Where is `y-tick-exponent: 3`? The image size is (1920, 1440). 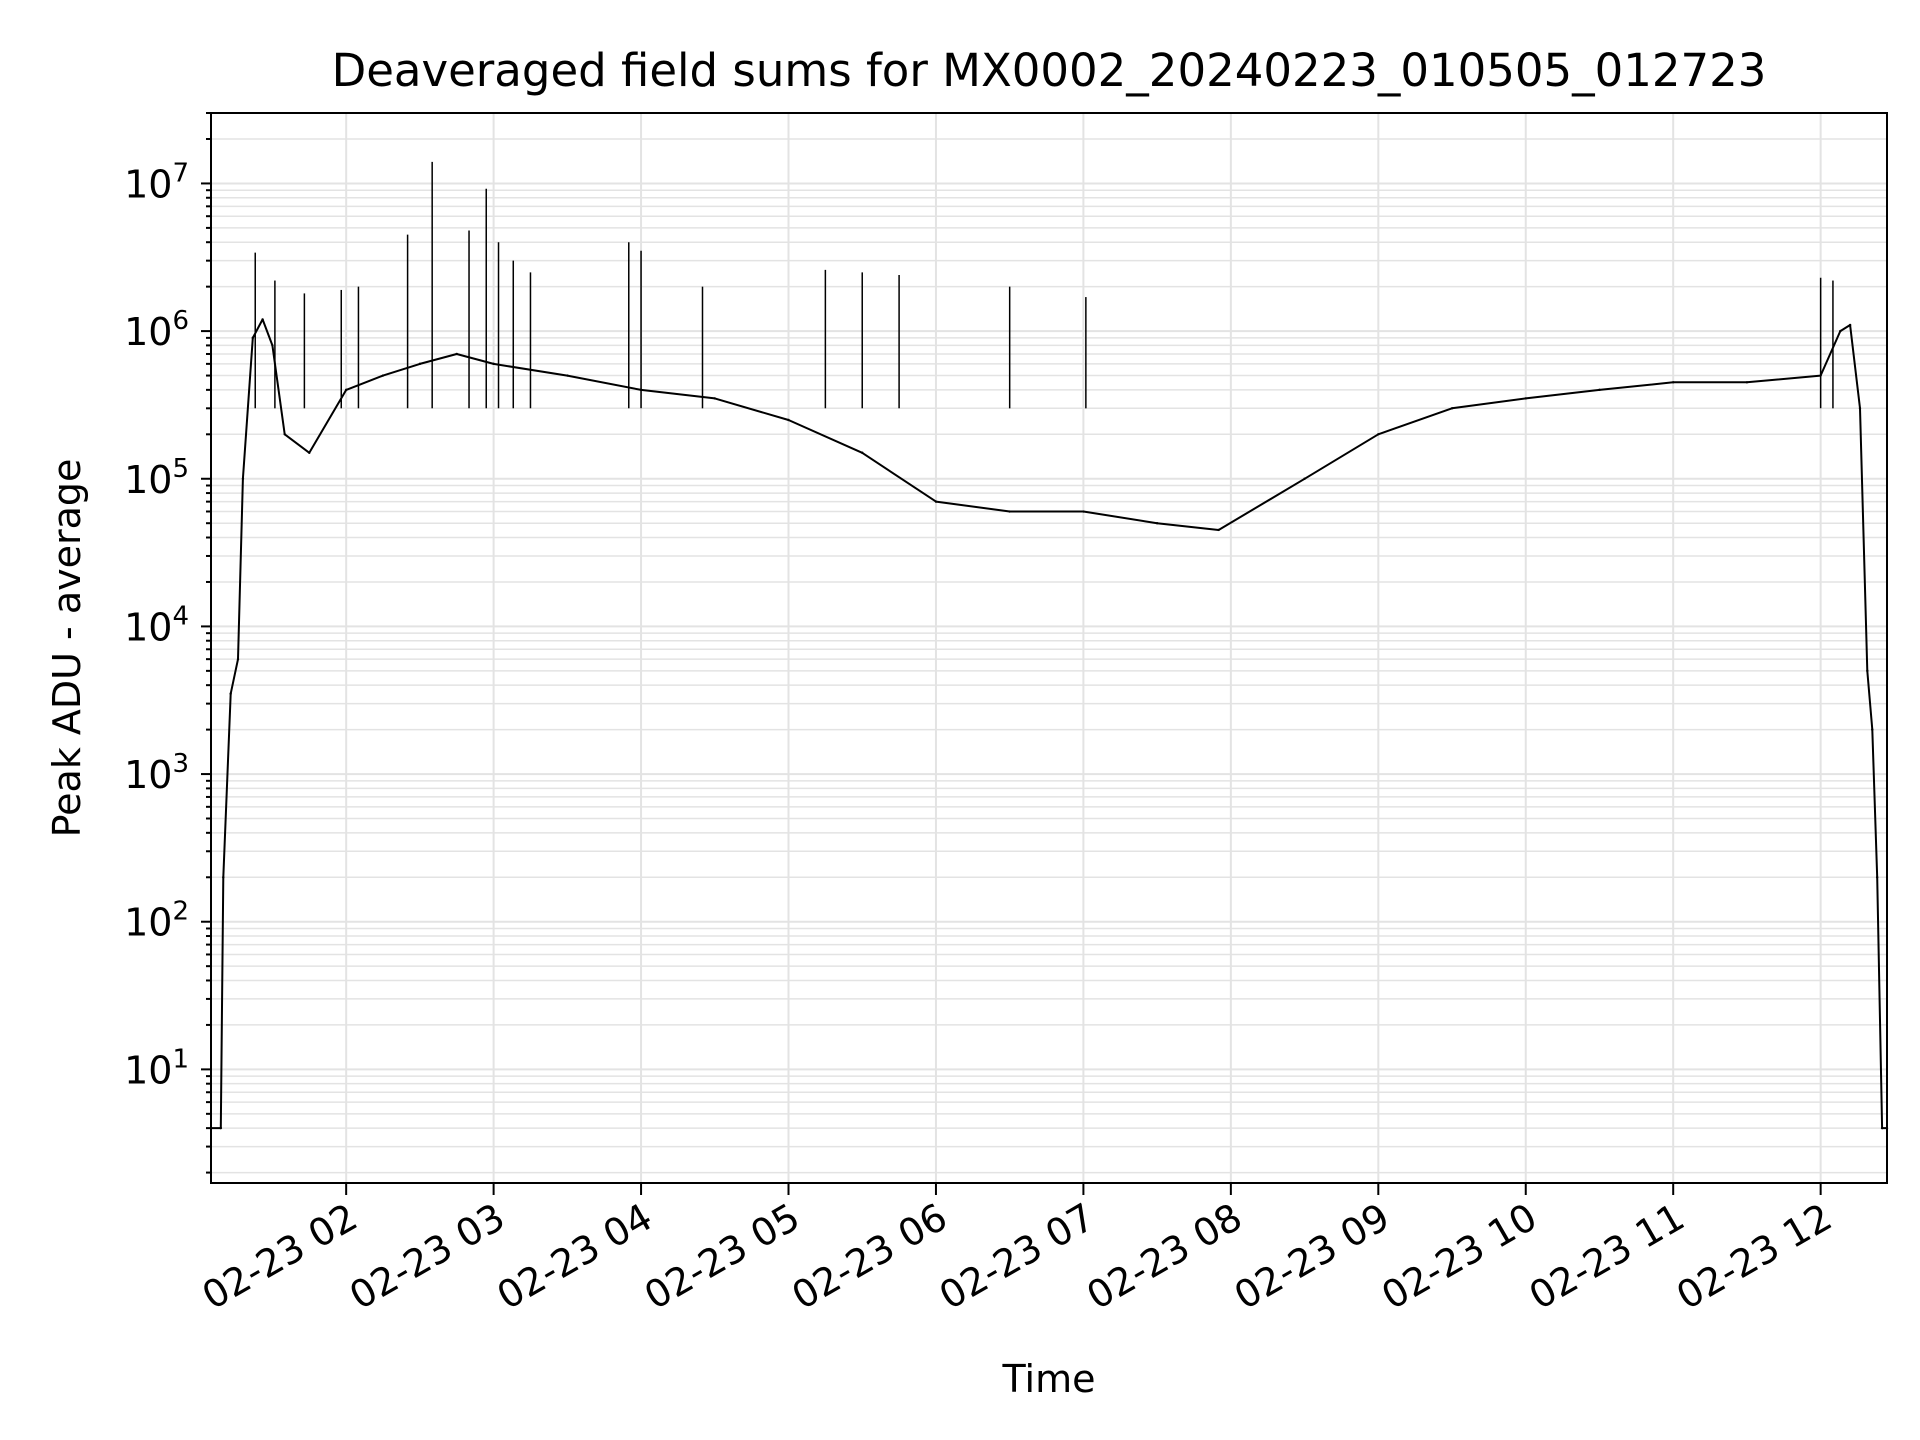
y-tick-exponent: 3 is located at coordinates (180, 764).